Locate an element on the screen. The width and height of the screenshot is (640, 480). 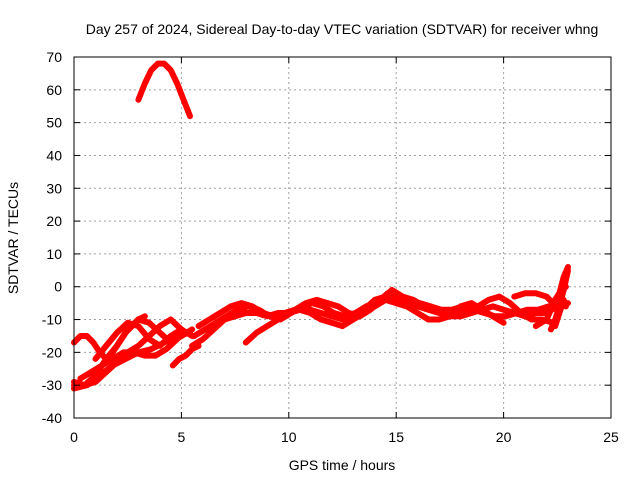
y-tick-label: 50 is located at coordinates (54, 123).